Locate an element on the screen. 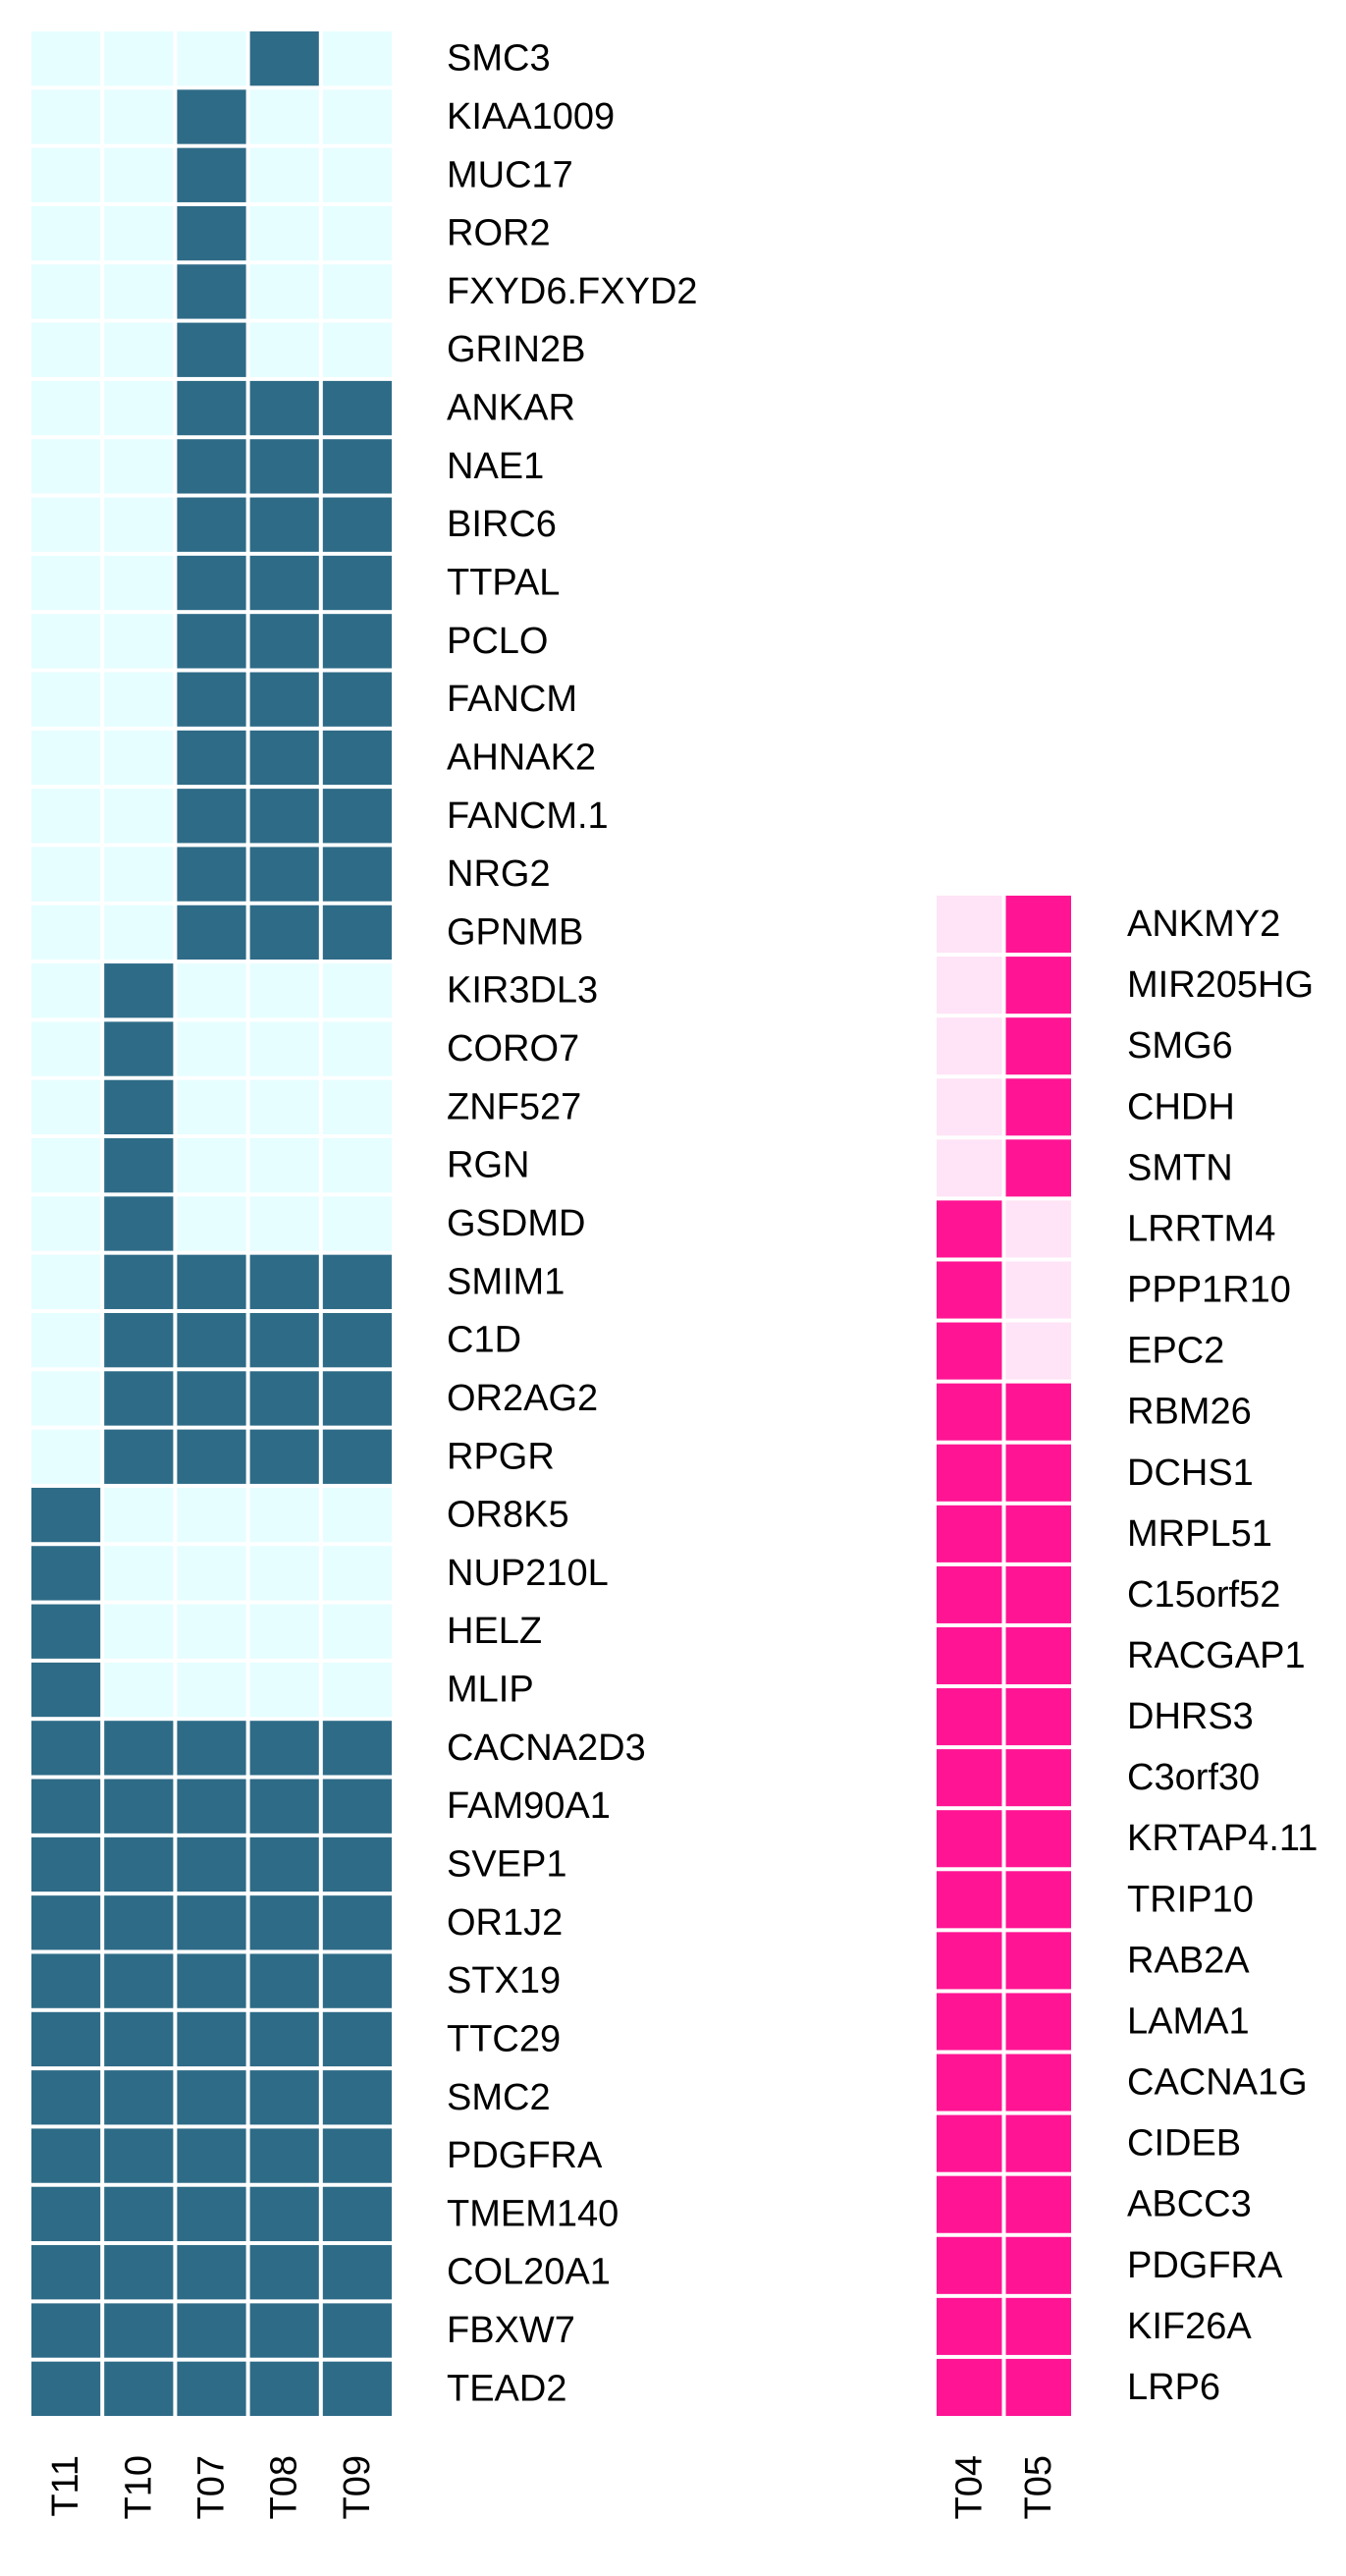 This screenshot has width=1346, height=2576. row-label-pink: DHRS3 is located at coordinates (1190, 1716).